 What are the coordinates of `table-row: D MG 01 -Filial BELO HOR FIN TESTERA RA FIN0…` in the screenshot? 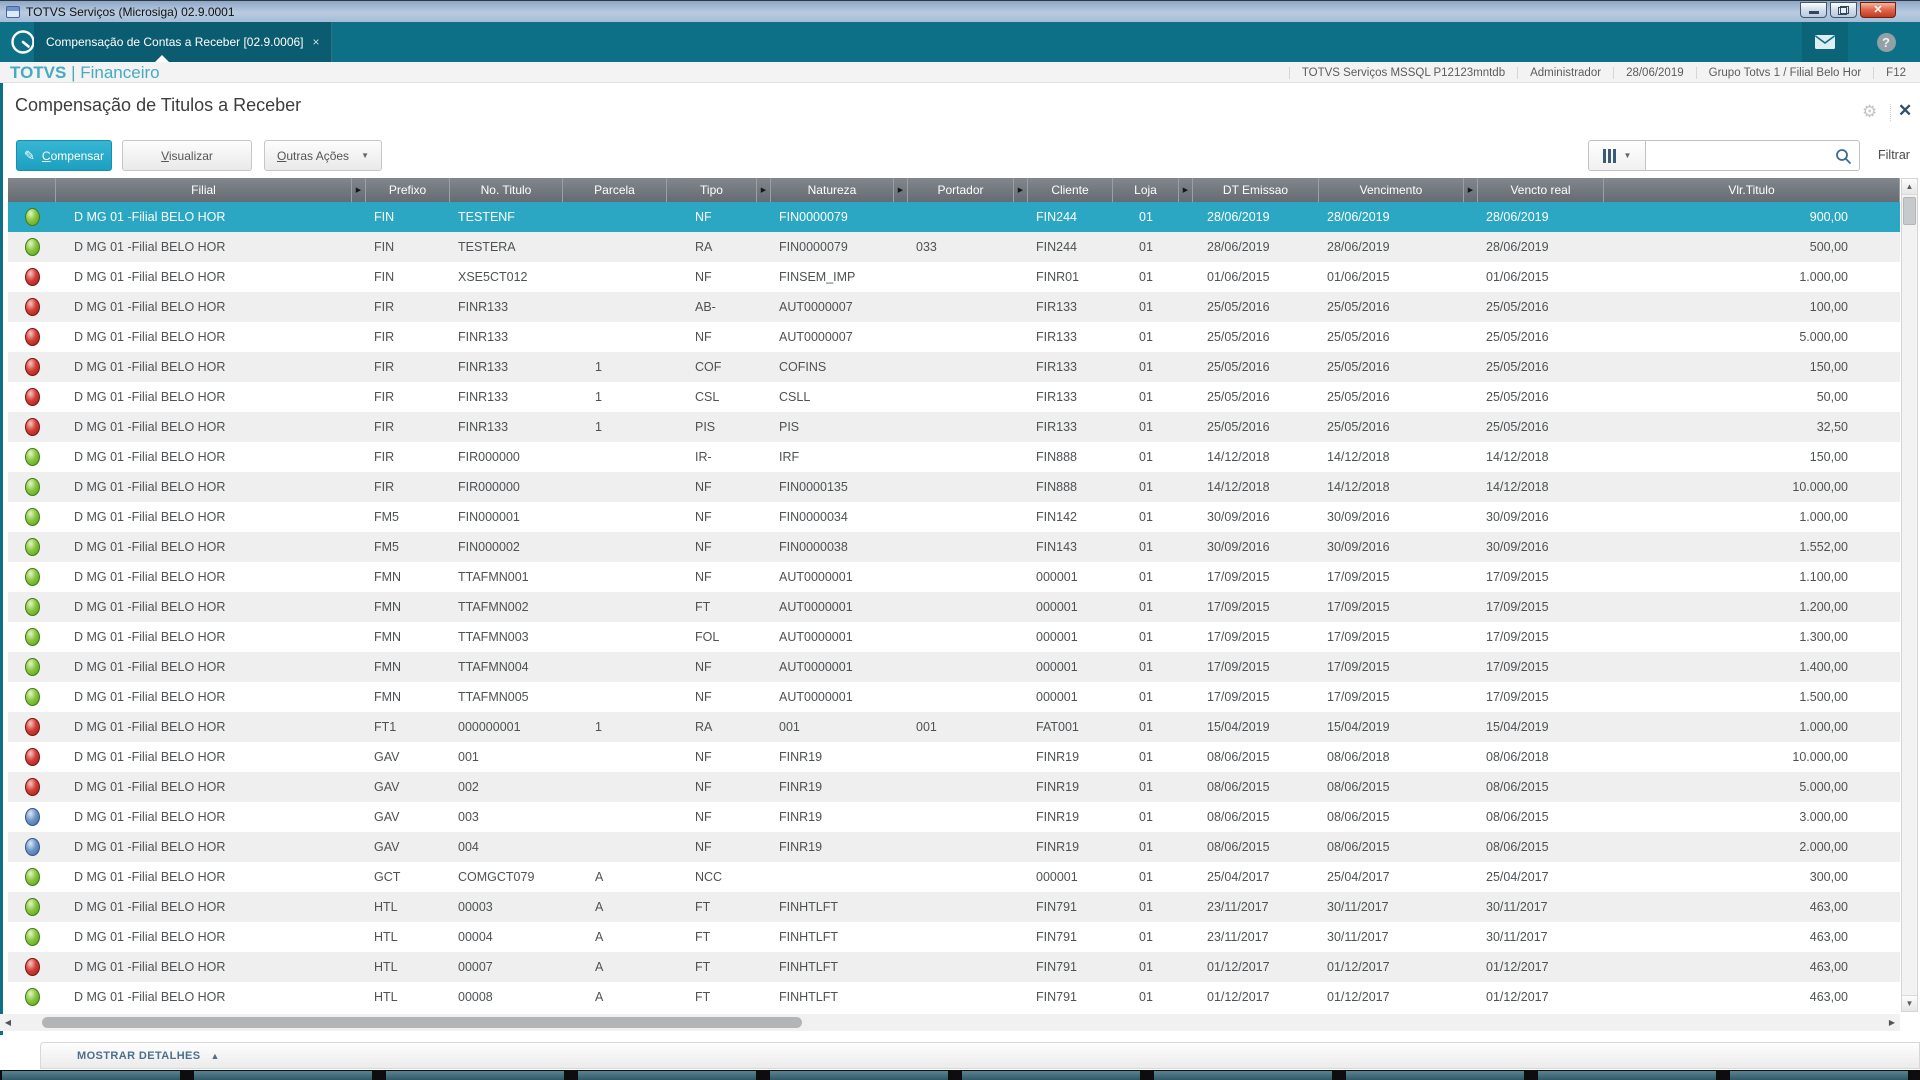 It's located at (954, 247).